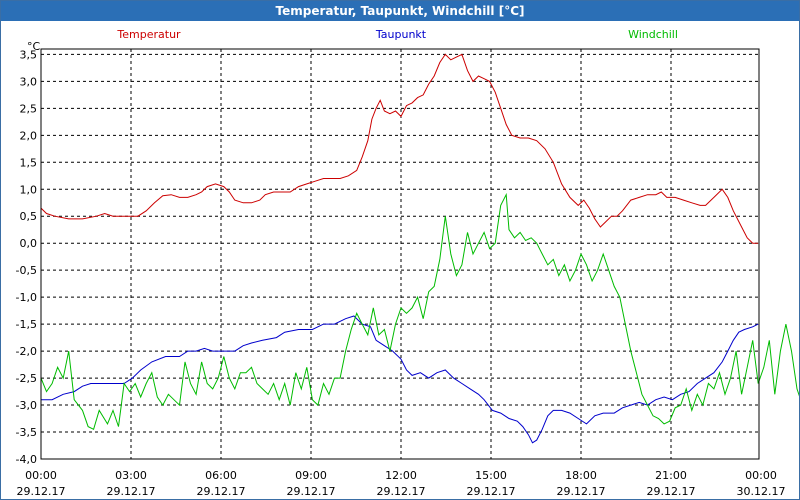 This screenshot has width=800, height=500. What do you see at coordinates (29, 216) in the screenshot?
I see `y-tick-label: 0,5` at bounding box center [29, 216].